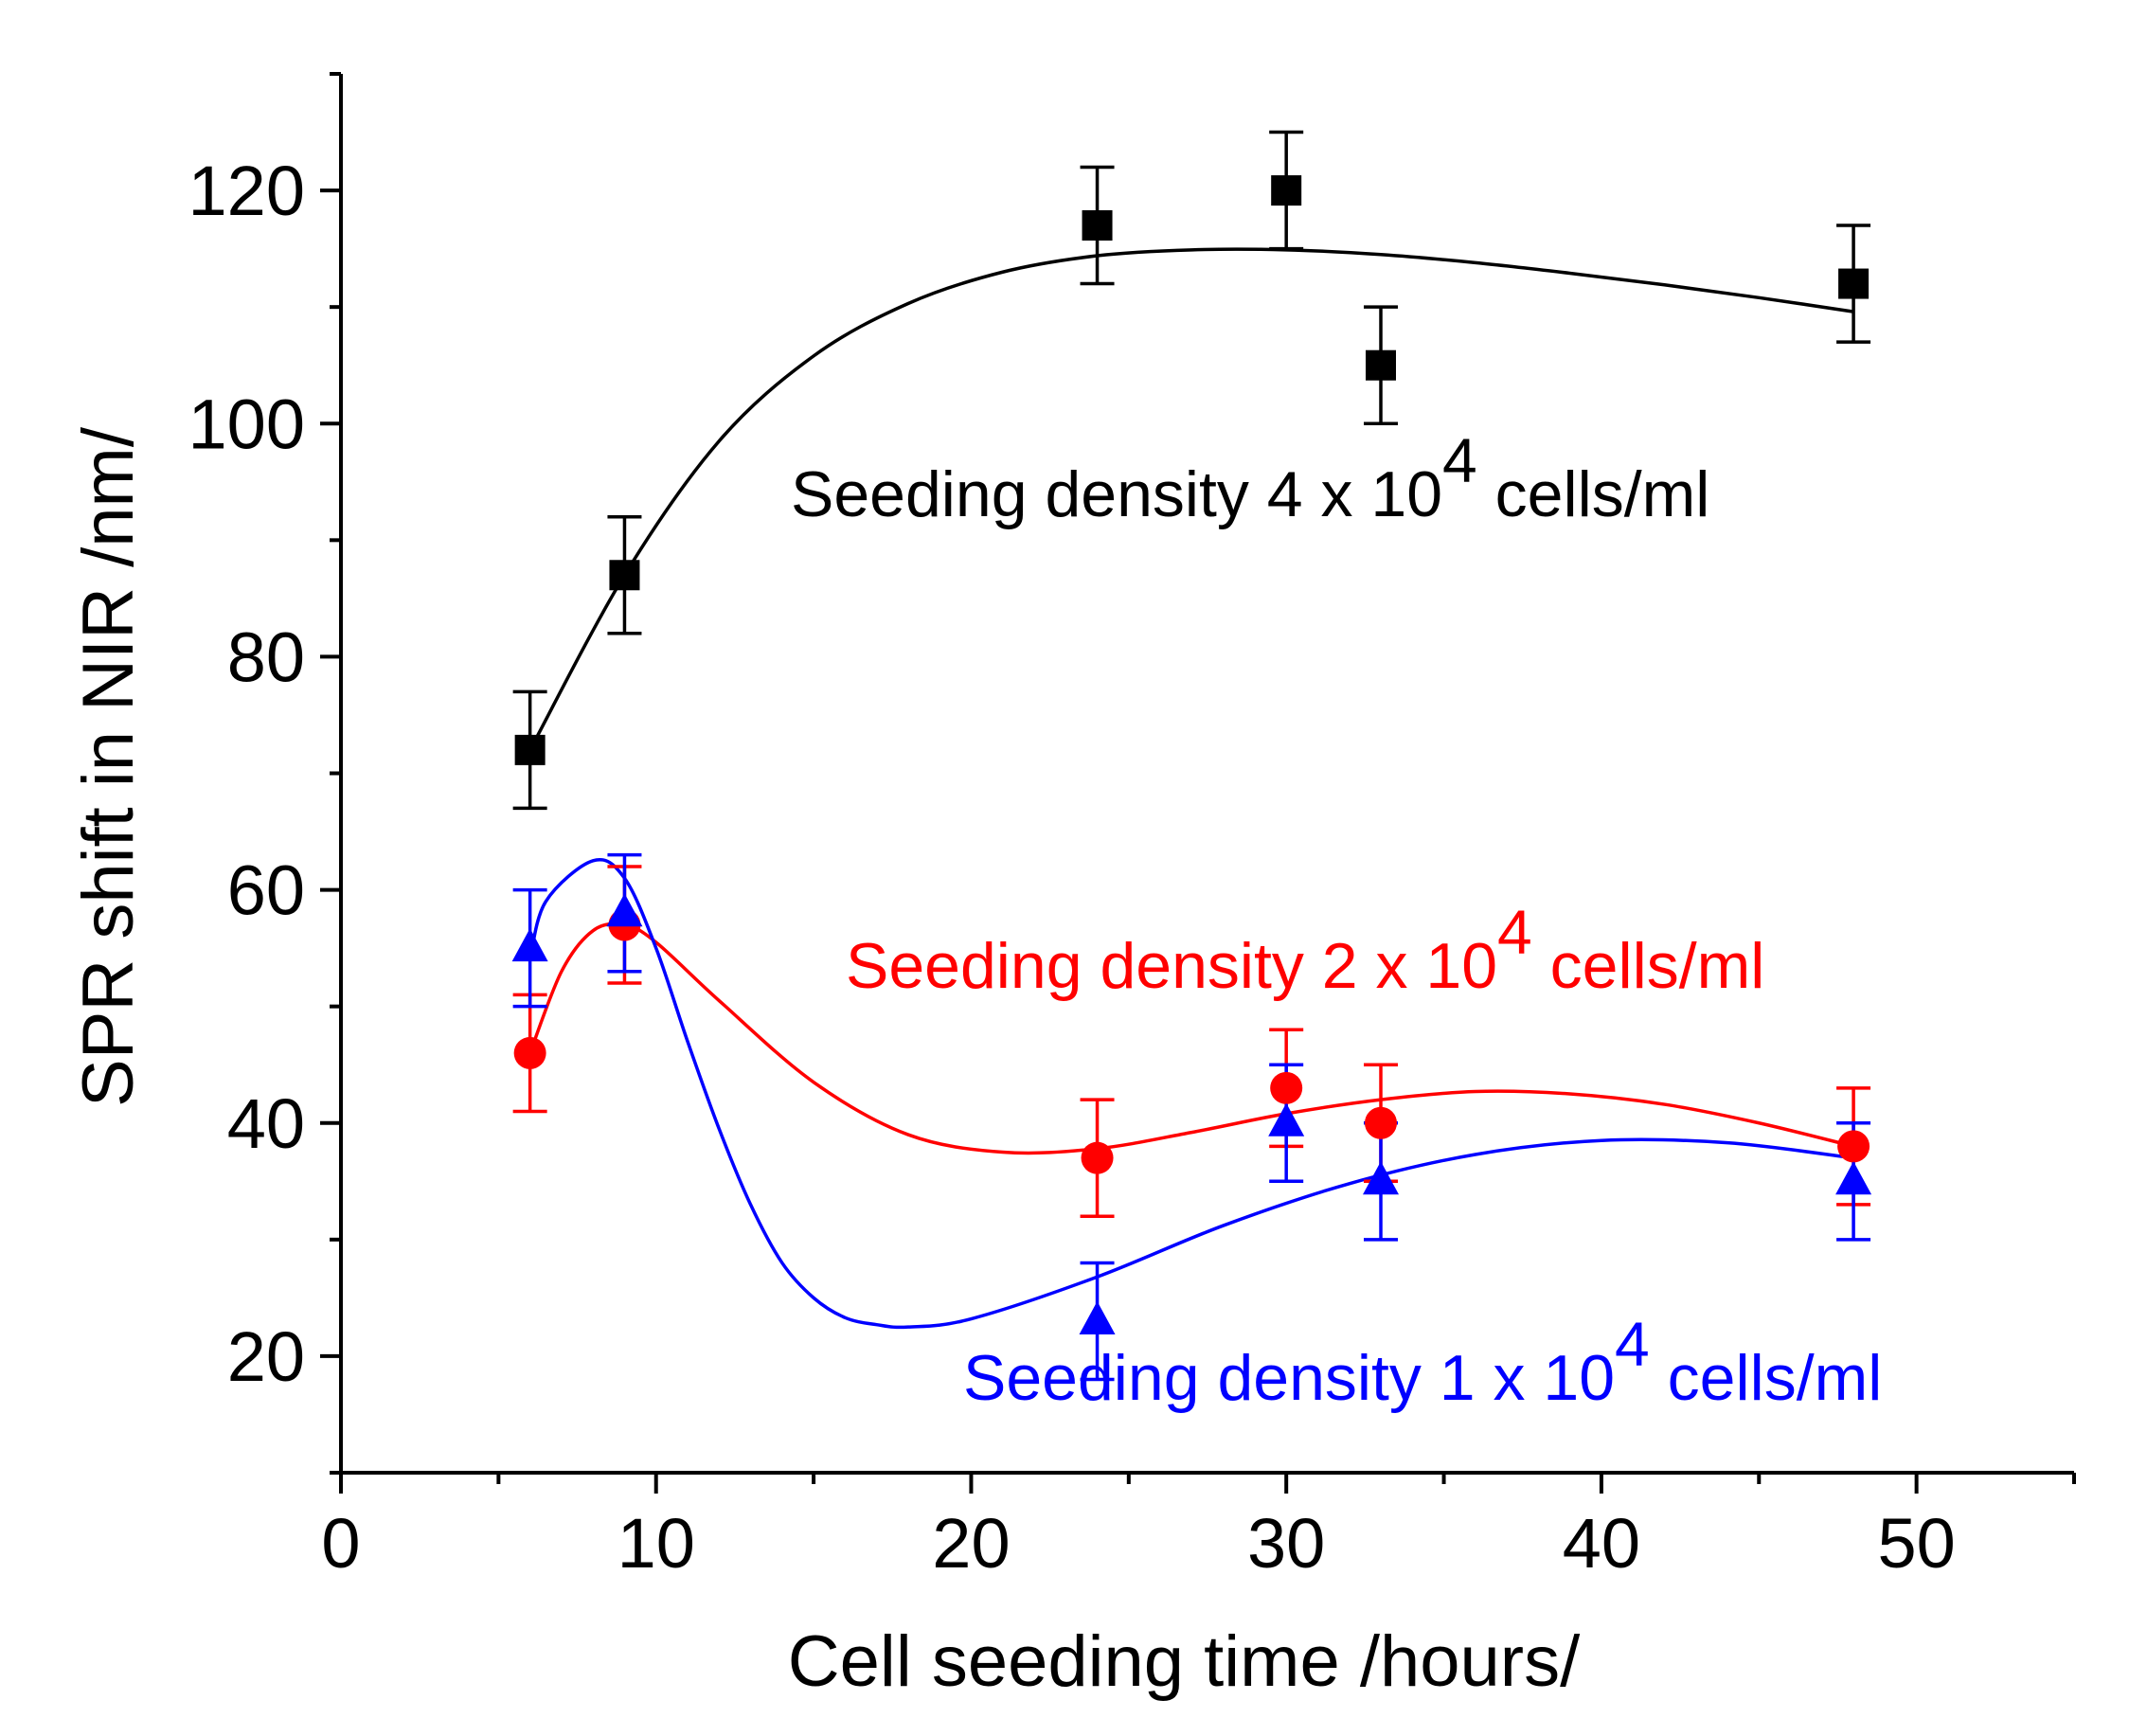  I want to click on y-axis-label: SPR shift in NIR /nm/, so click(108, 766).